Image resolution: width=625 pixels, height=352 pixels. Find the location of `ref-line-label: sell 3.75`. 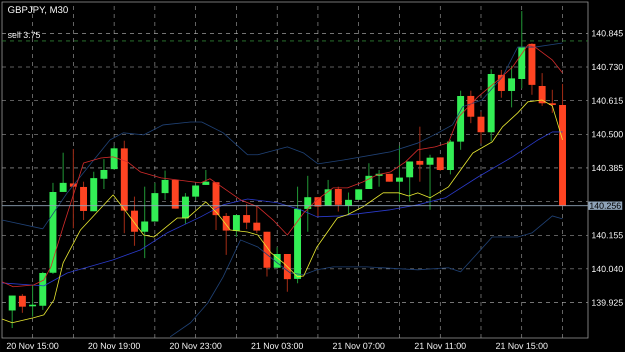

ref-line-label: sell 3.75 is located at coordinates (24, 35).